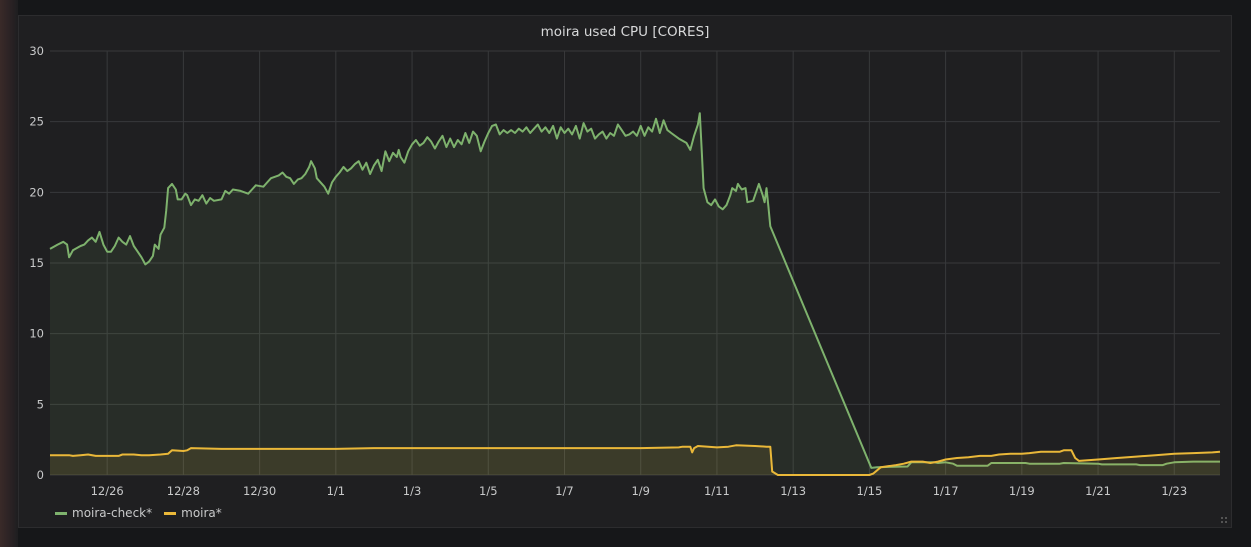  Describe the element at coordinates (36, 334) in the screenshot. I see `y-tick-label: 10` at that location.